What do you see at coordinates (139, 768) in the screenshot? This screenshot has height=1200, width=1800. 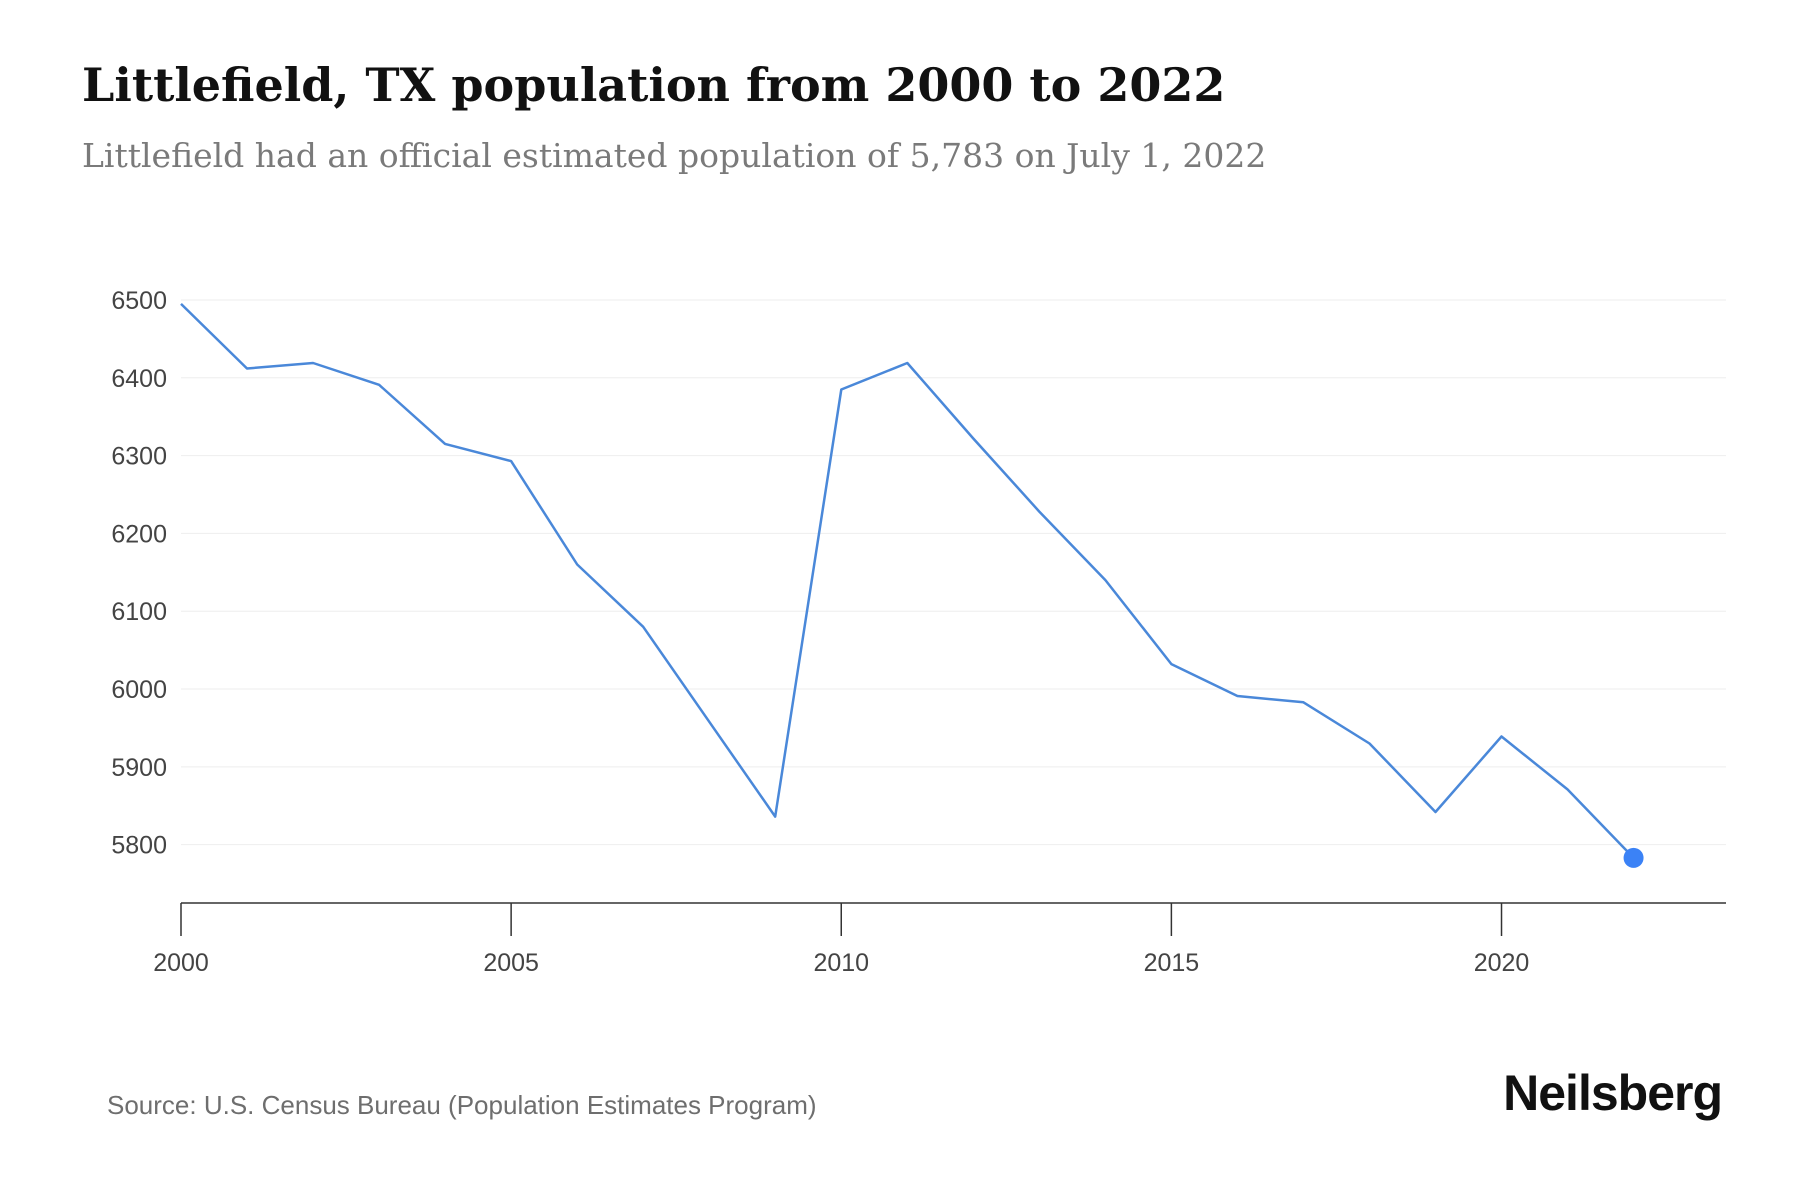 I see `y-tick-label: 5900` at bounding box center [139, 768].